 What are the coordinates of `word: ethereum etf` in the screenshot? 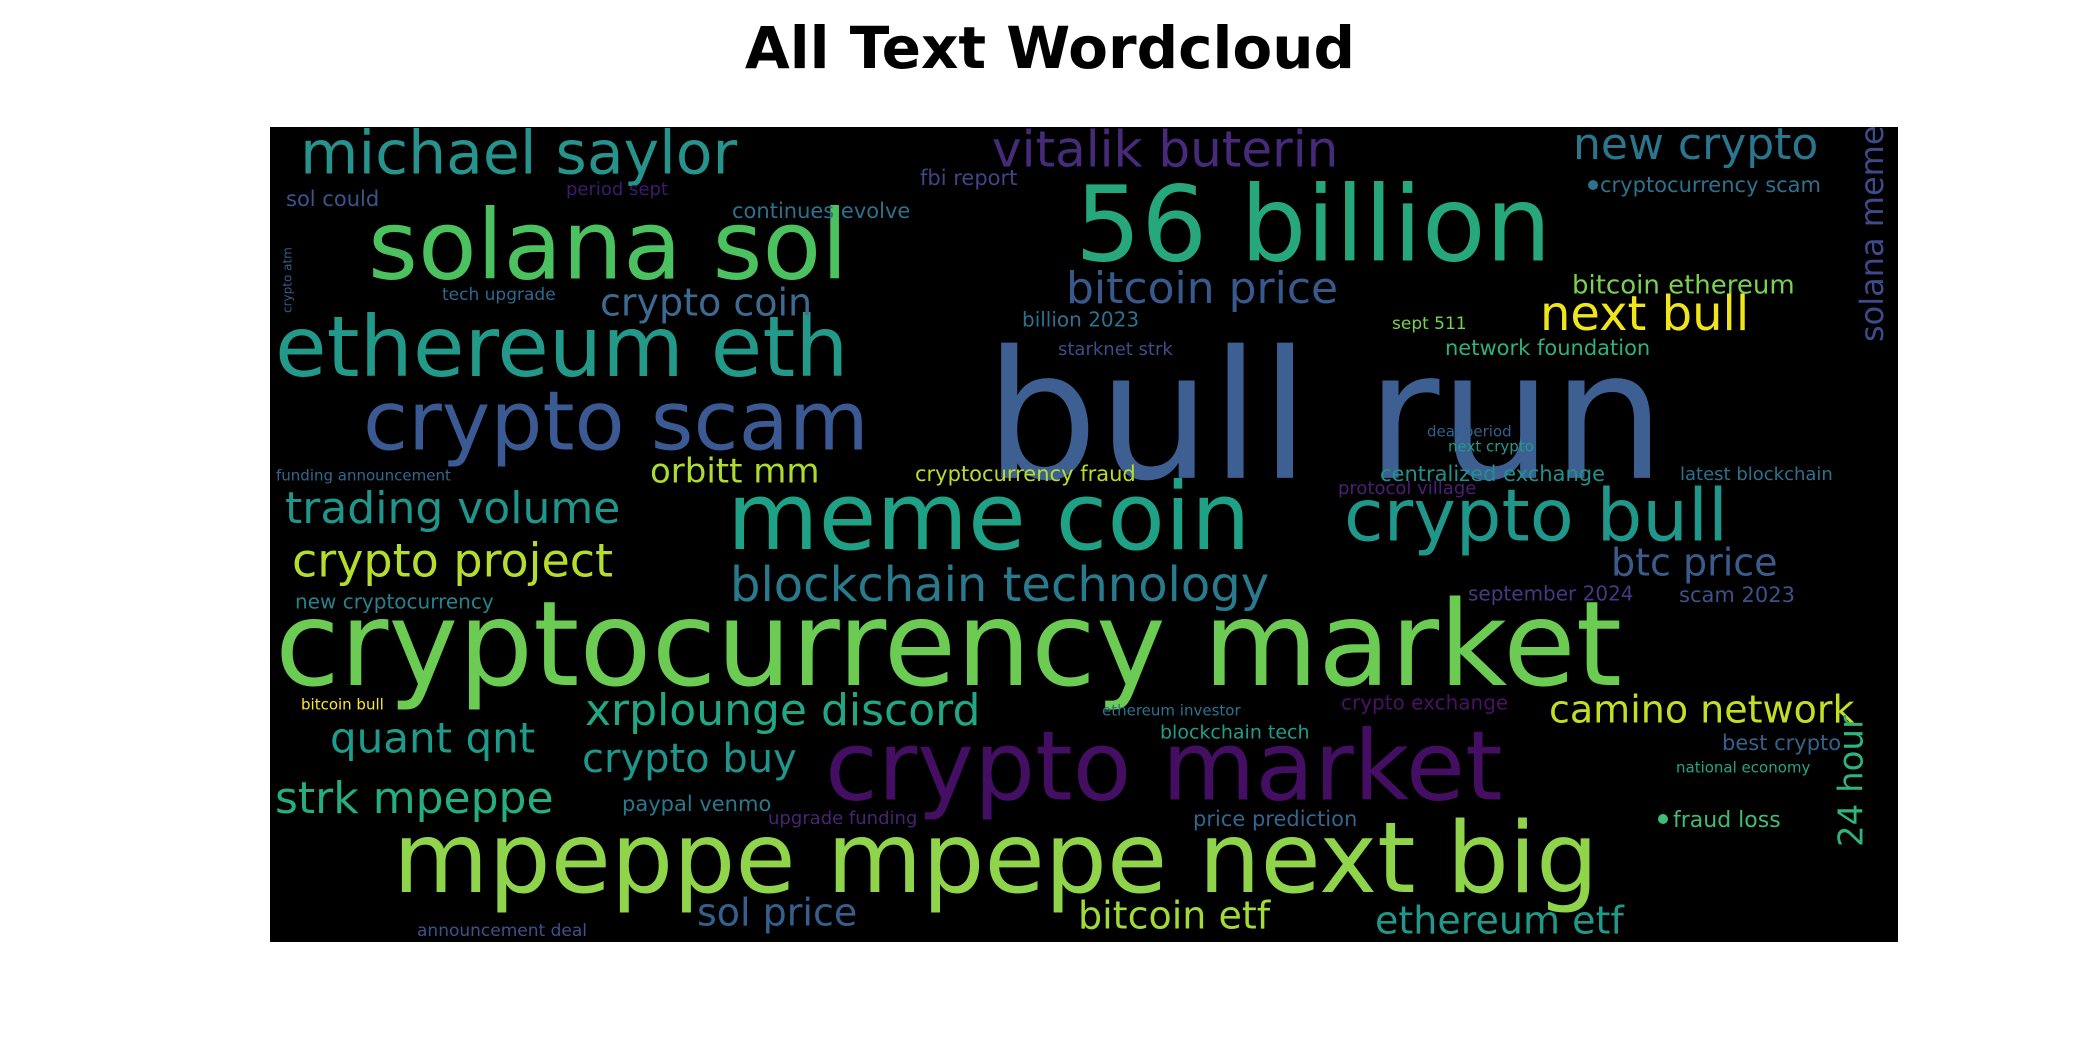 It's located at (1500, 921).